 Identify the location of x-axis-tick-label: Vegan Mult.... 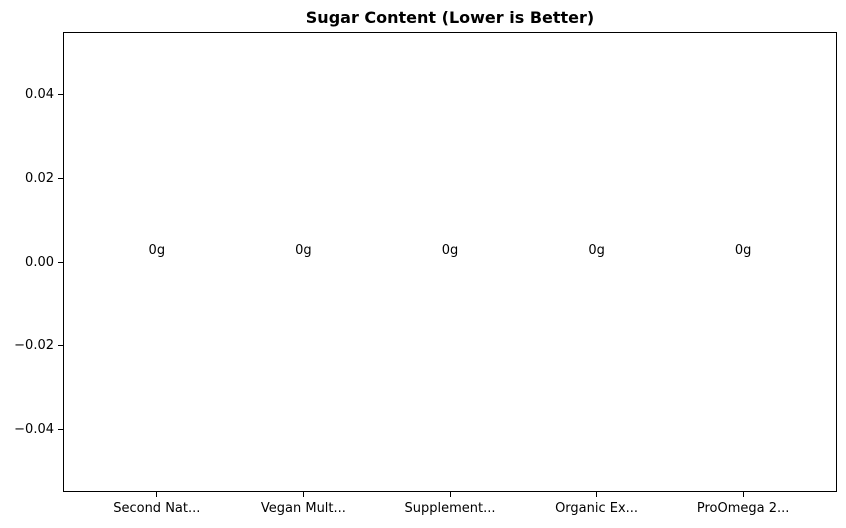
(303, 508).